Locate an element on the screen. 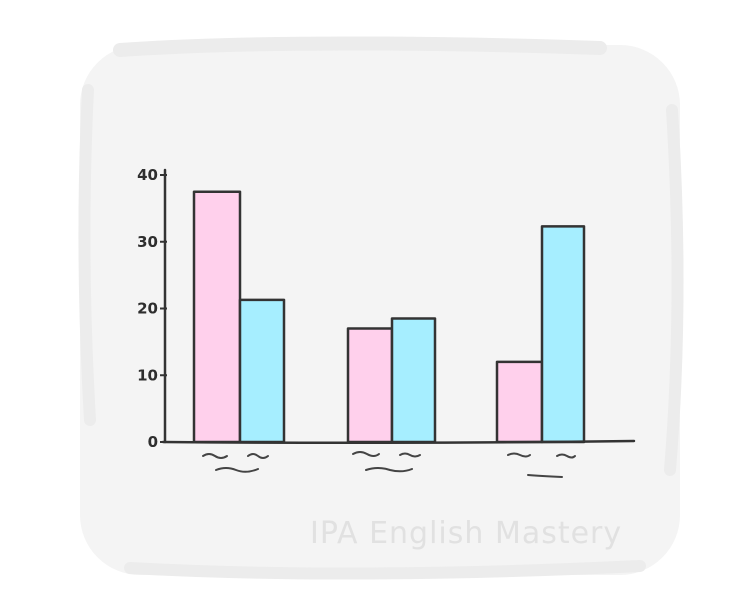  category-squiggles is located at coordinates (389, 464).